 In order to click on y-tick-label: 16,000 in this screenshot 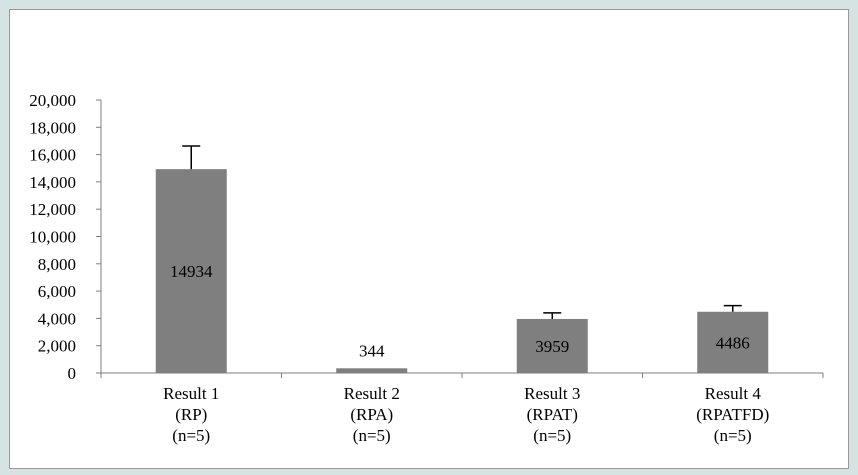, I will do `click(52, 155)`.